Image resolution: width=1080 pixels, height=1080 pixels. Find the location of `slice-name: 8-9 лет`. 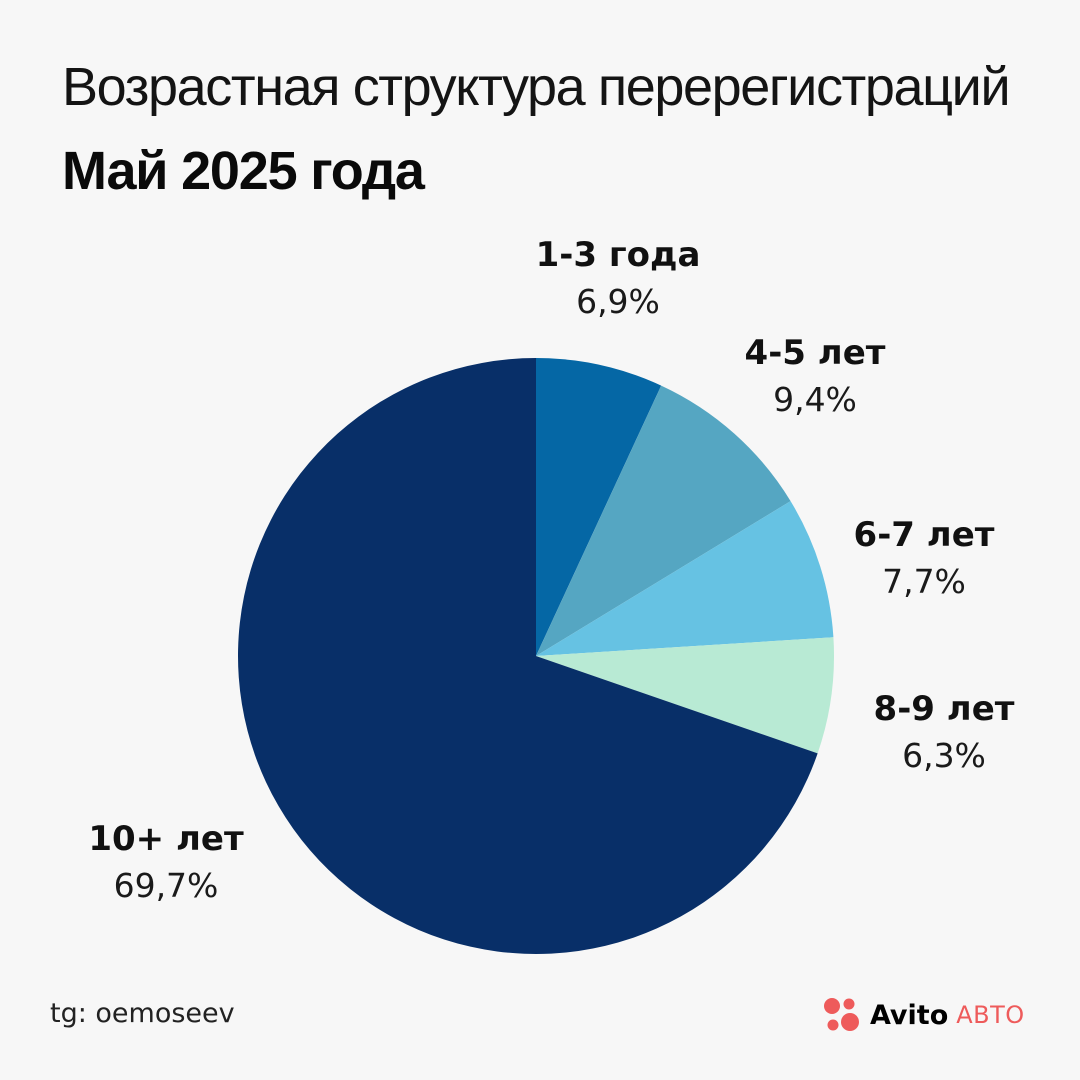

slice-name: 8-9 лет is located at coordinates (944, 709).